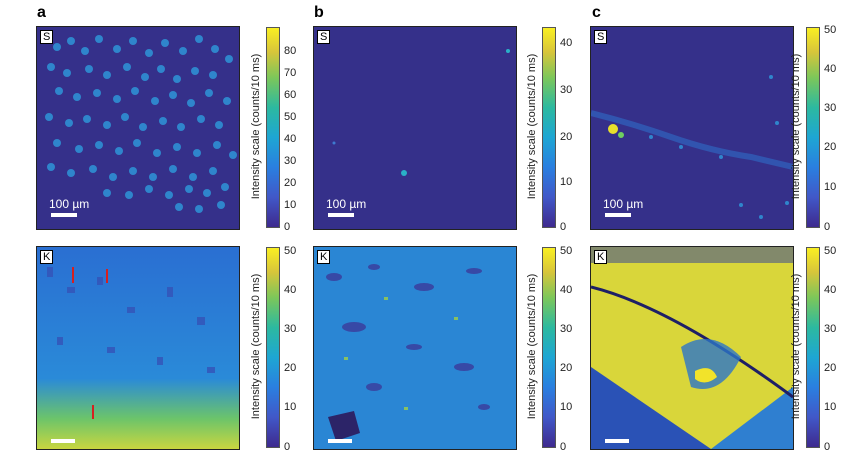  Describe the element at coordinates (813, 347) in the screenshot. I see `colorbar-c-bottom` at that location.